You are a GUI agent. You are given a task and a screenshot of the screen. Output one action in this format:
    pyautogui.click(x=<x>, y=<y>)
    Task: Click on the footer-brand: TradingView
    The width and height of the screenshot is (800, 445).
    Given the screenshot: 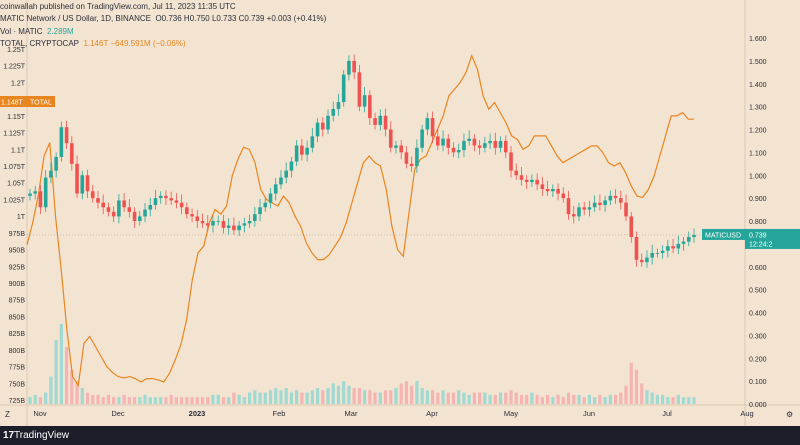 What is the action you would take?
    pyautogui.click(x=42, y=435)
    